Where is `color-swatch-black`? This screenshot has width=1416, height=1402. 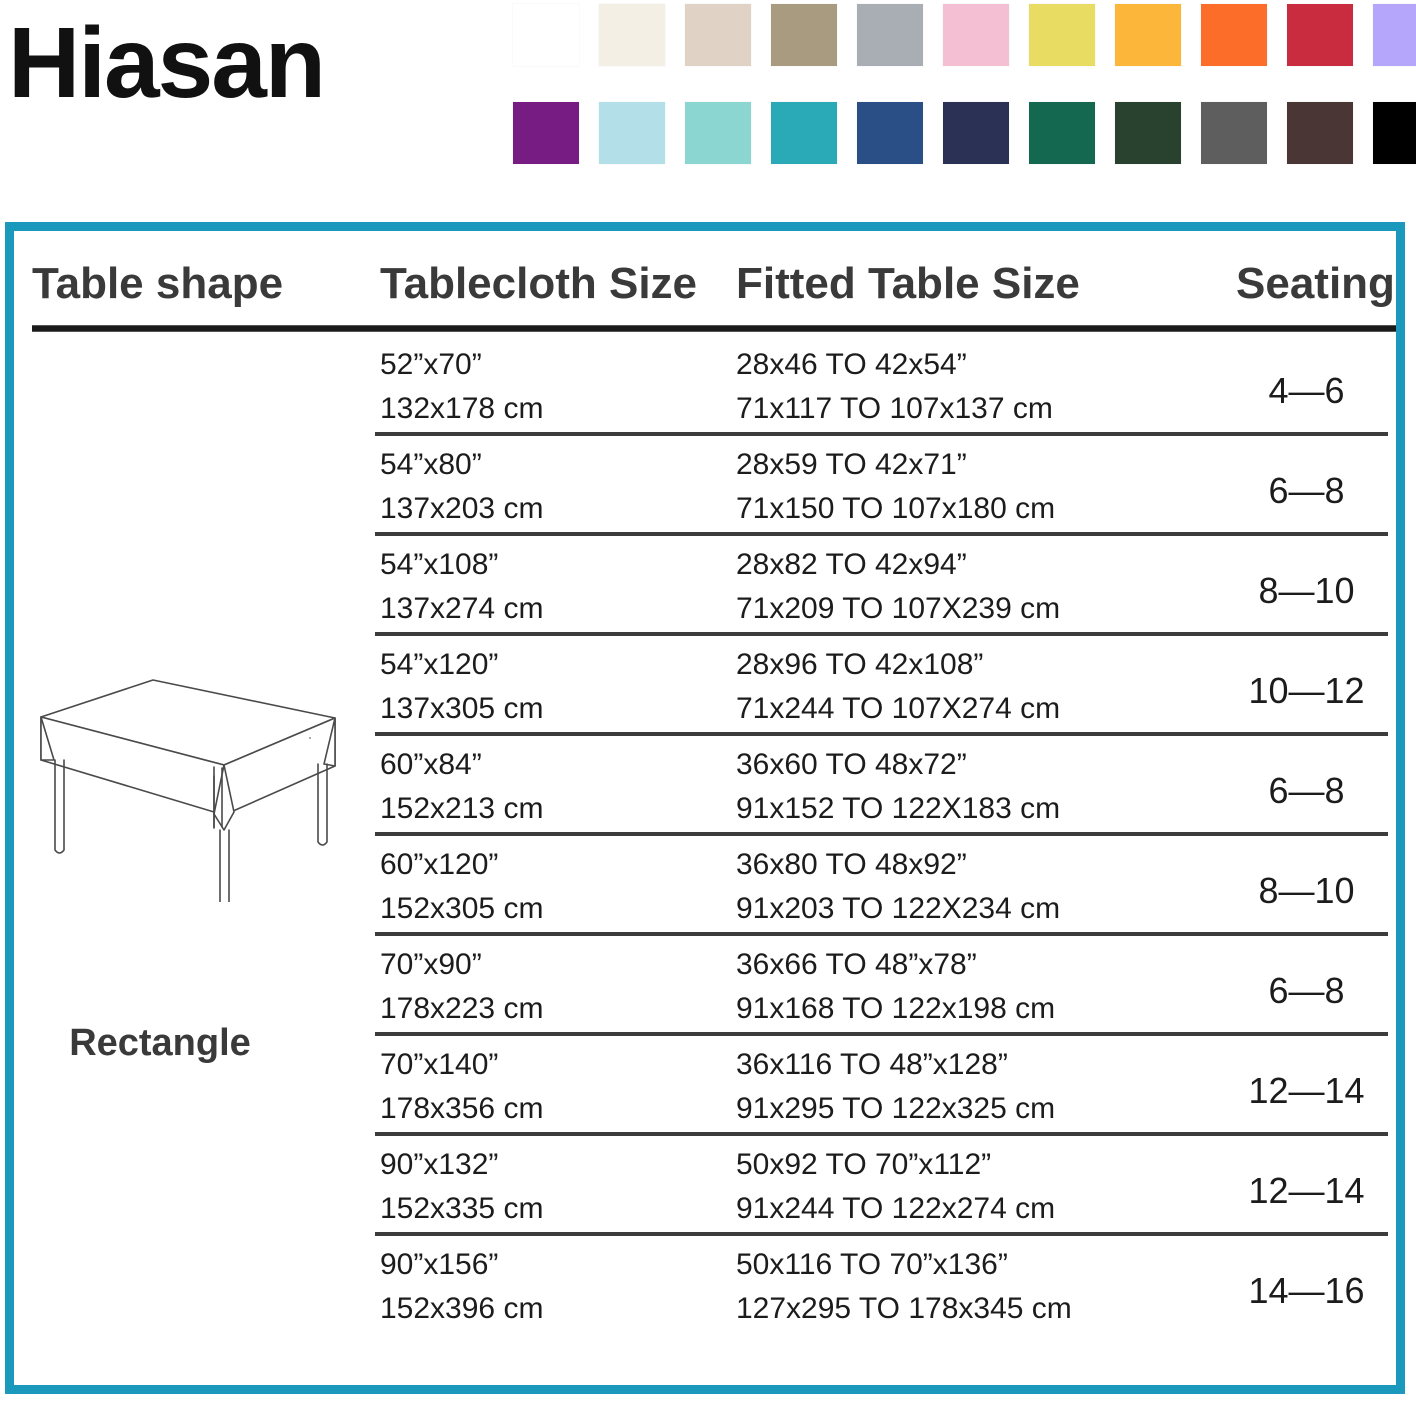
color-swatch-black is located at coordinates (1394, 133).